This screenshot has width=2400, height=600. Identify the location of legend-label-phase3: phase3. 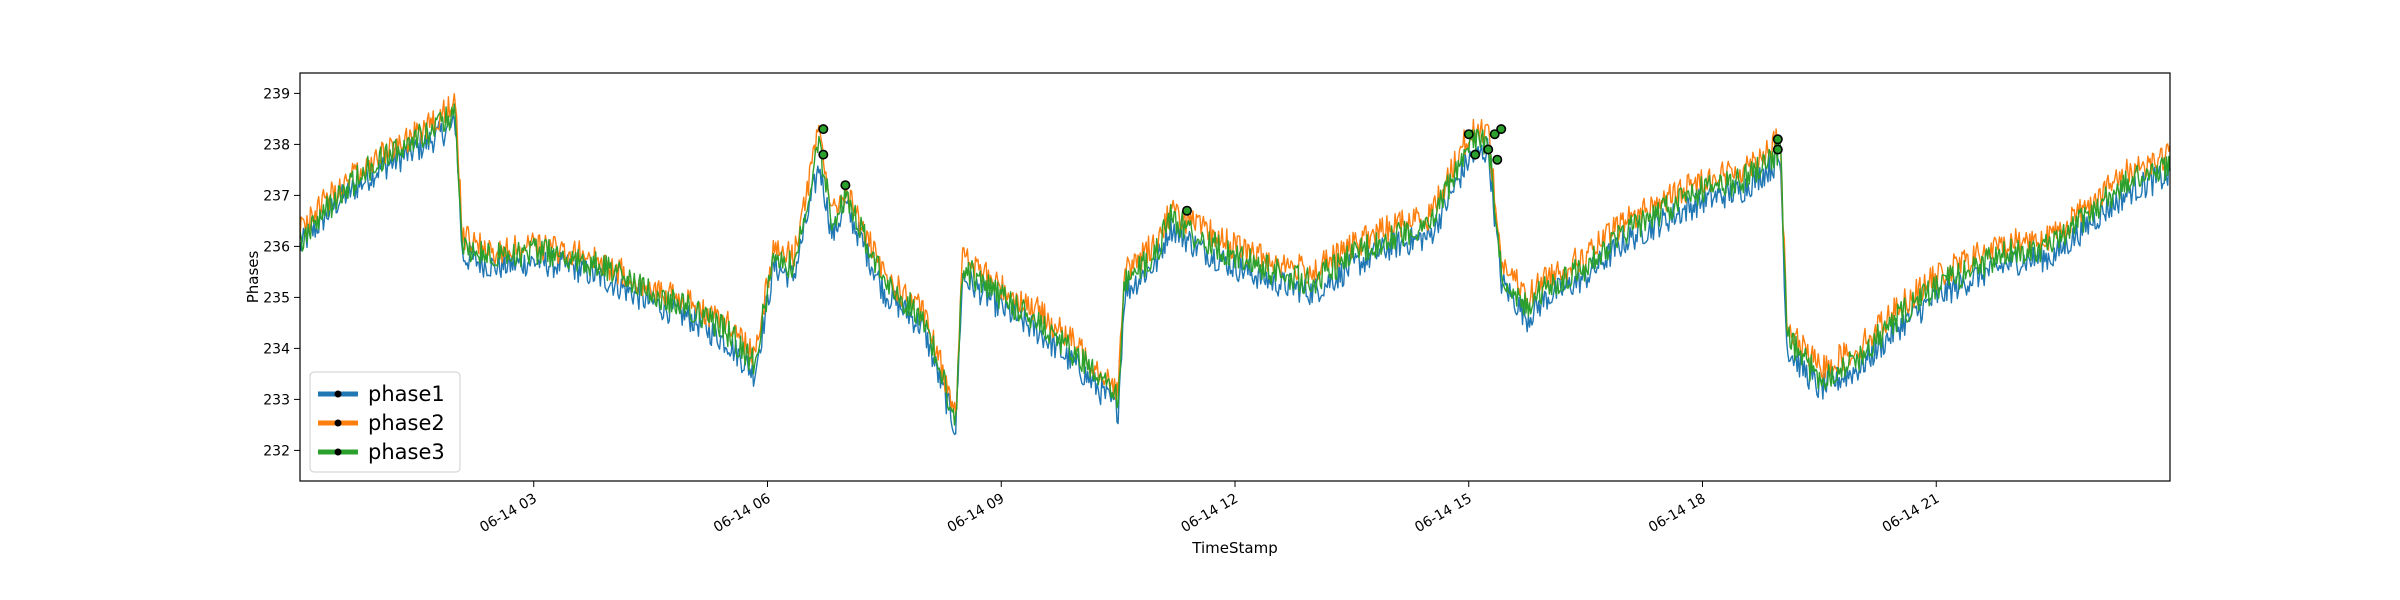
(406, 452).